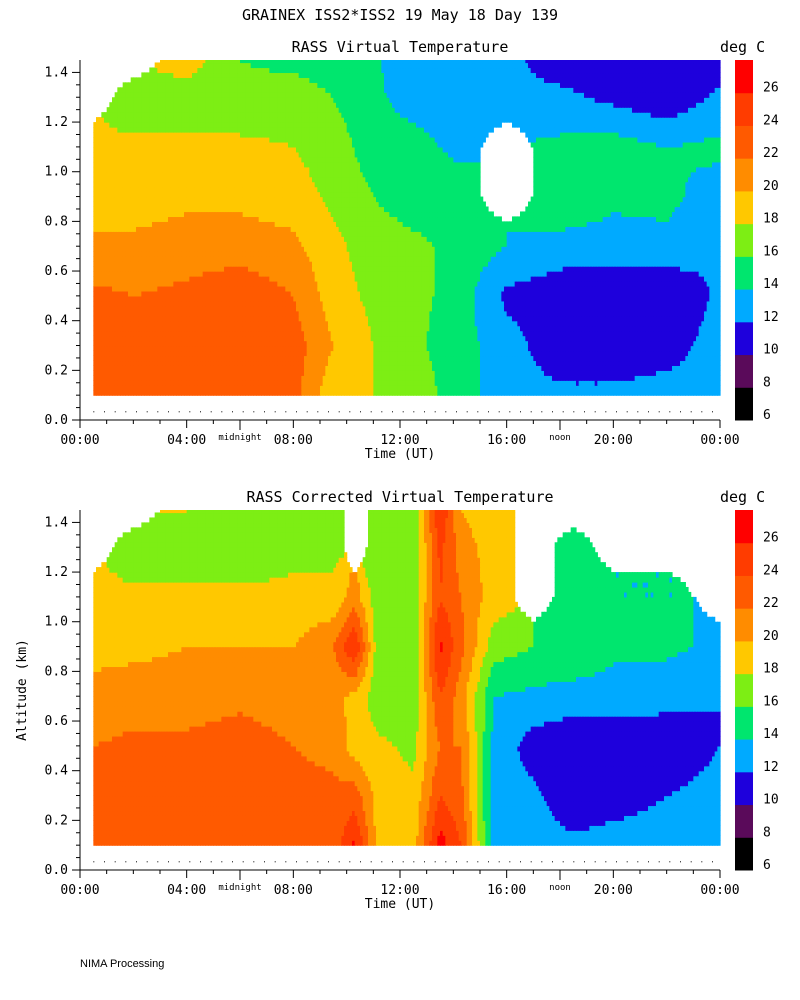 This screenshot has width=800, height=1000. I want to click on panel-title: RASS Virtual Temperature, so click(400, 47).